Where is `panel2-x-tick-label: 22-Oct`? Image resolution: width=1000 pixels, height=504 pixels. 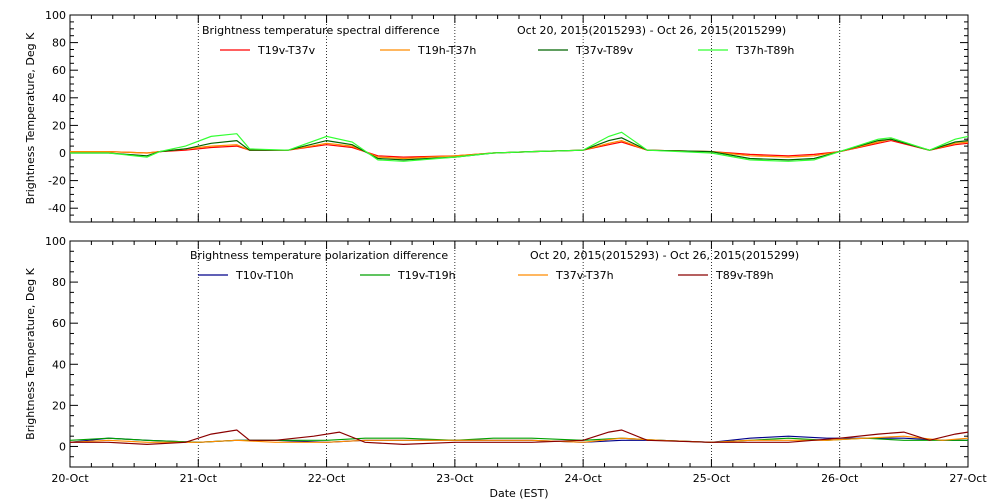
panel2-x-tick-label: 22-Oct is located at coordinates (327, 478).